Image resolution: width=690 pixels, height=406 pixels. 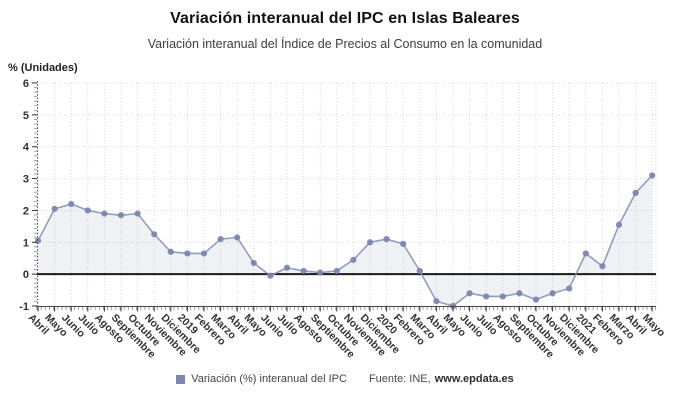 What do you see at coordinates (26, 116) in the screenshot?
I see `y-tick-label: 5` at bounding box center [26, 116].